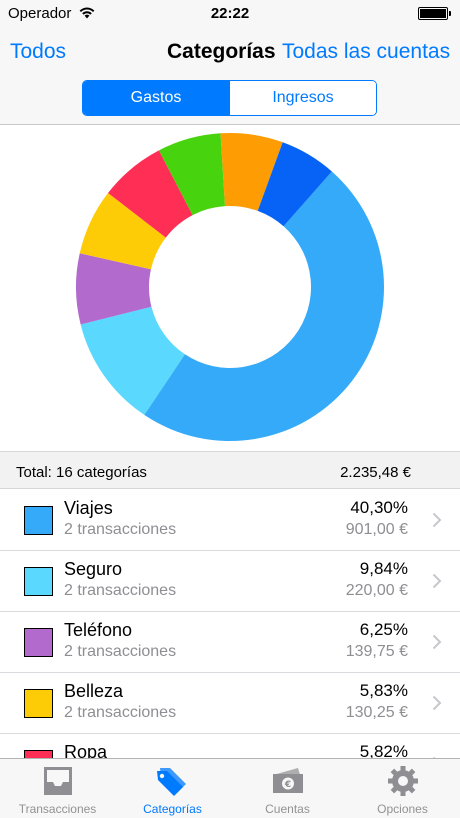 The width and height of the screenshot is (460, 818). Describe the element at coordinates (172, 809) in the screenshot. I see `tab-categories-label: Categorías` at that location.